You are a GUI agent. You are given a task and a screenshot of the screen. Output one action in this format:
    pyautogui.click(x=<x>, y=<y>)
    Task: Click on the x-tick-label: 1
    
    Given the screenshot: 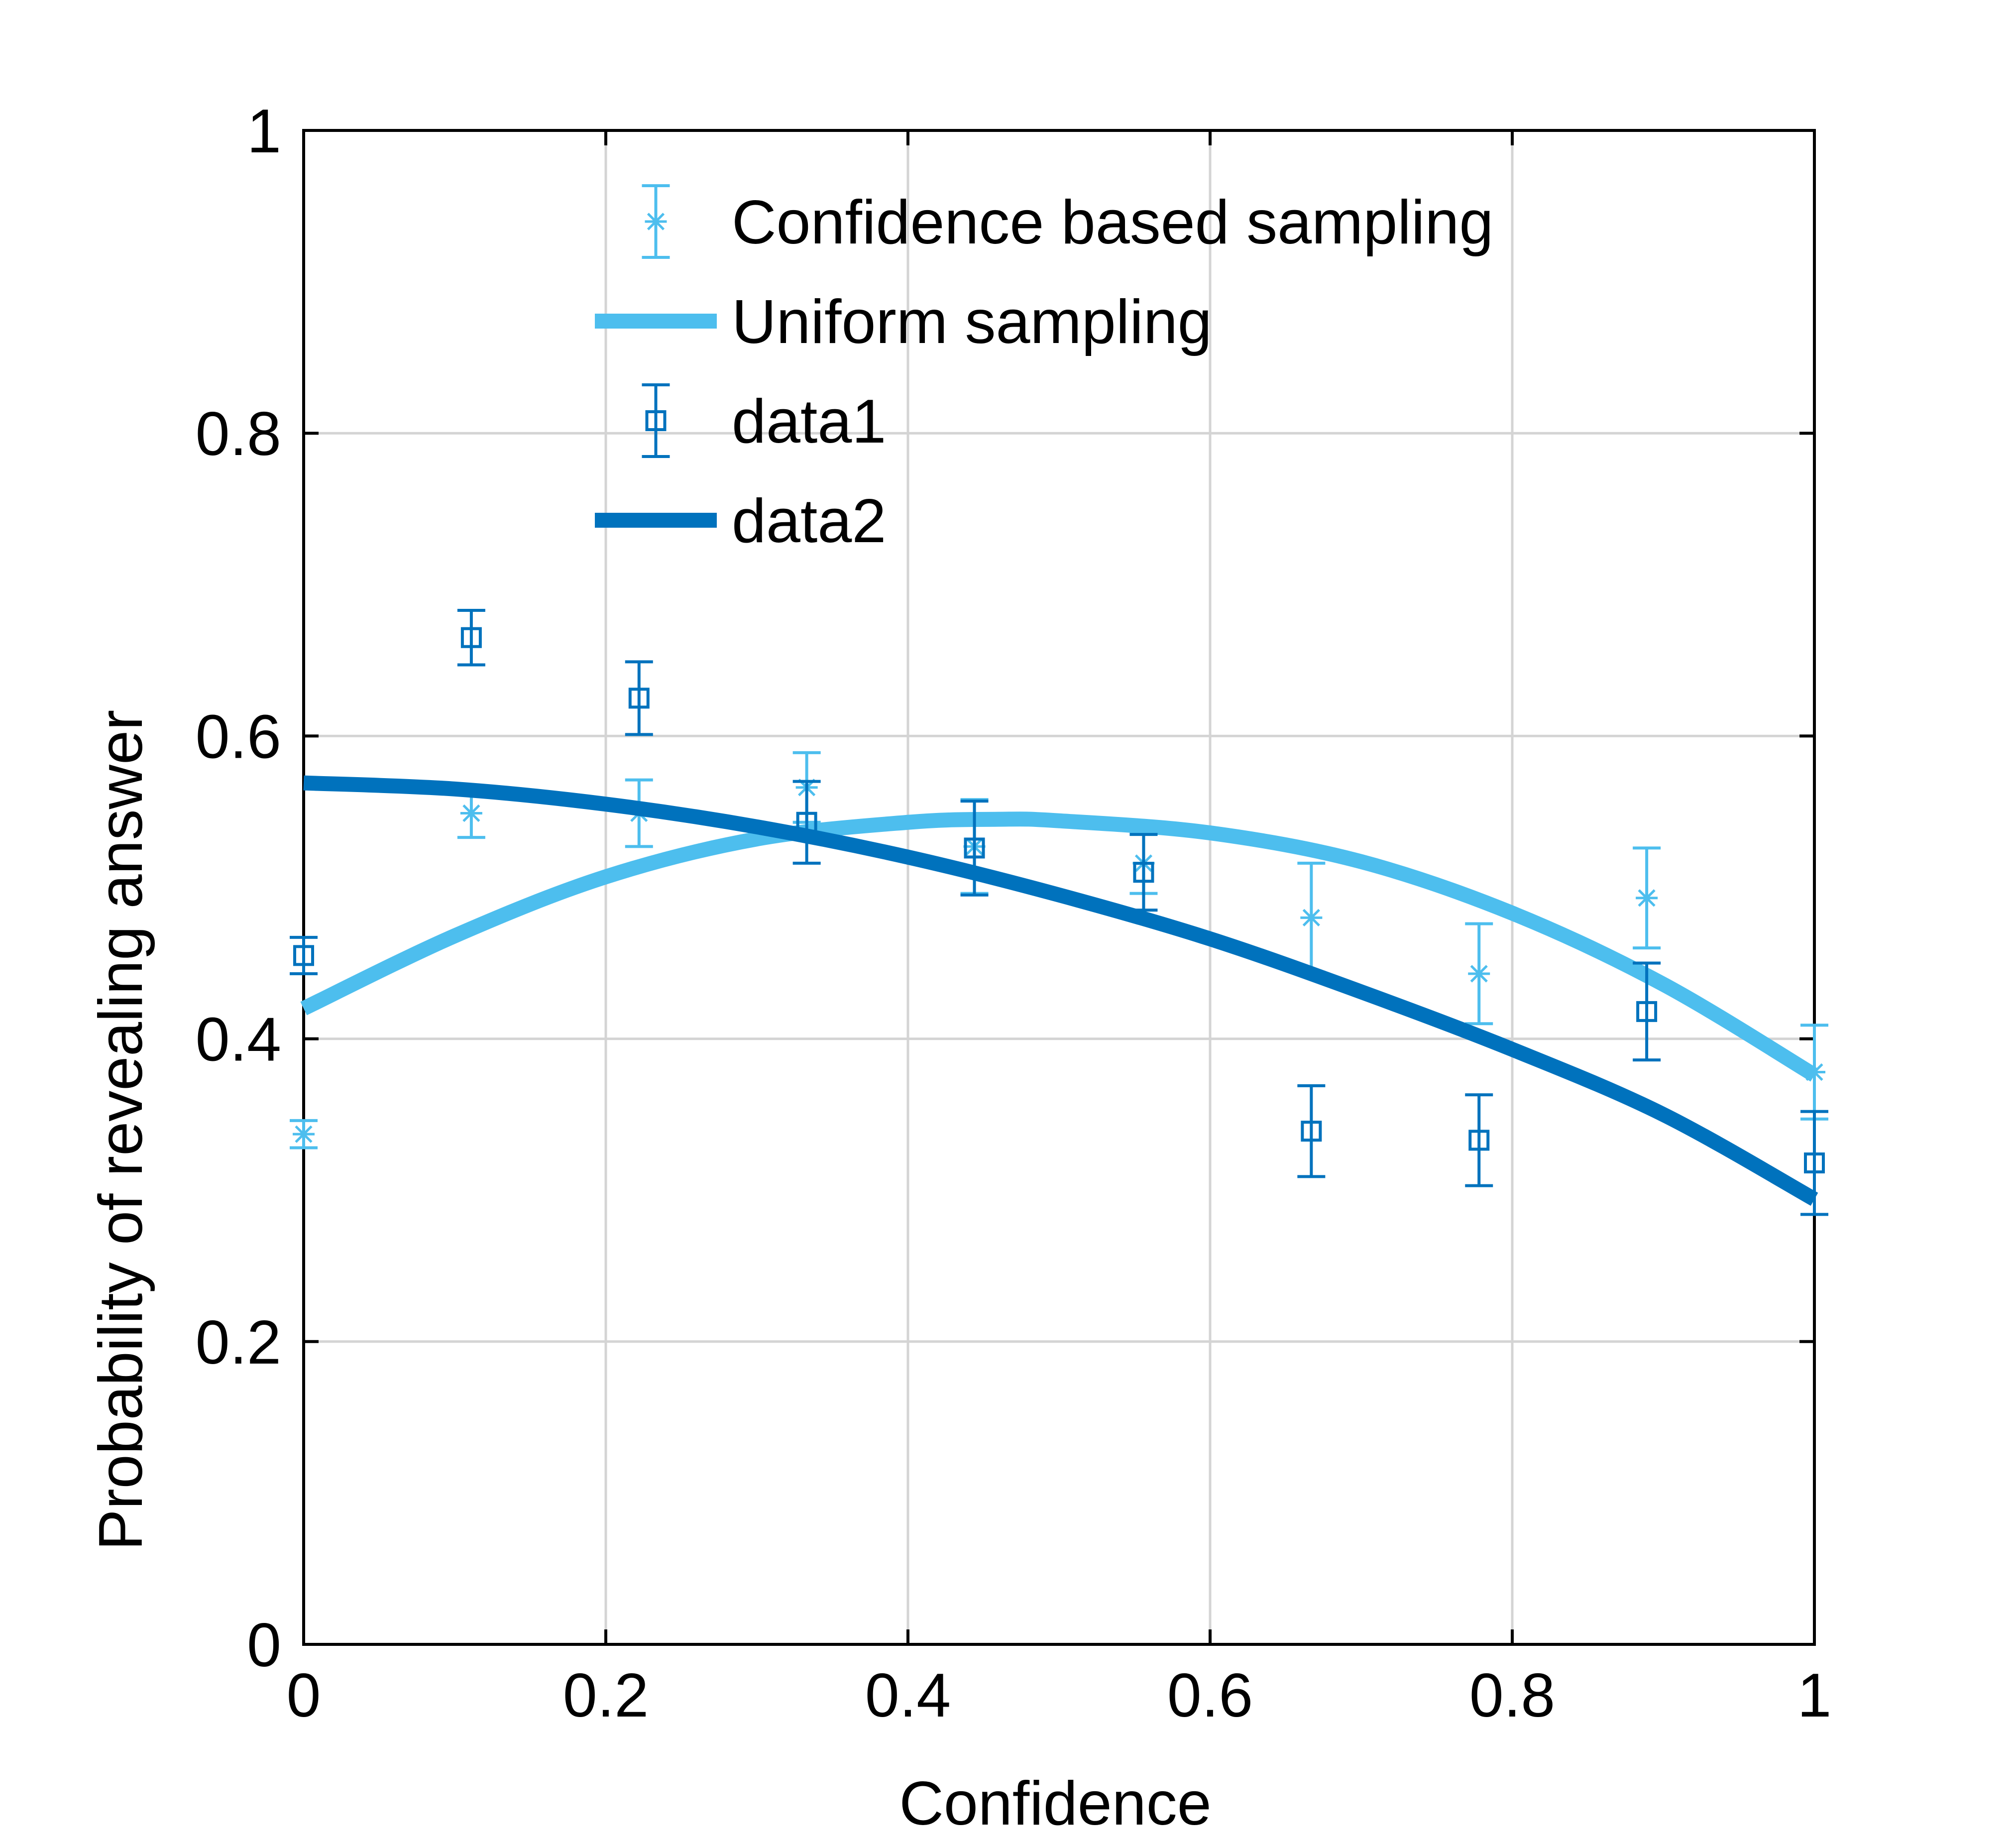 What is the action you would take?
    pyautogui.click(x=1814, y=1695)
    